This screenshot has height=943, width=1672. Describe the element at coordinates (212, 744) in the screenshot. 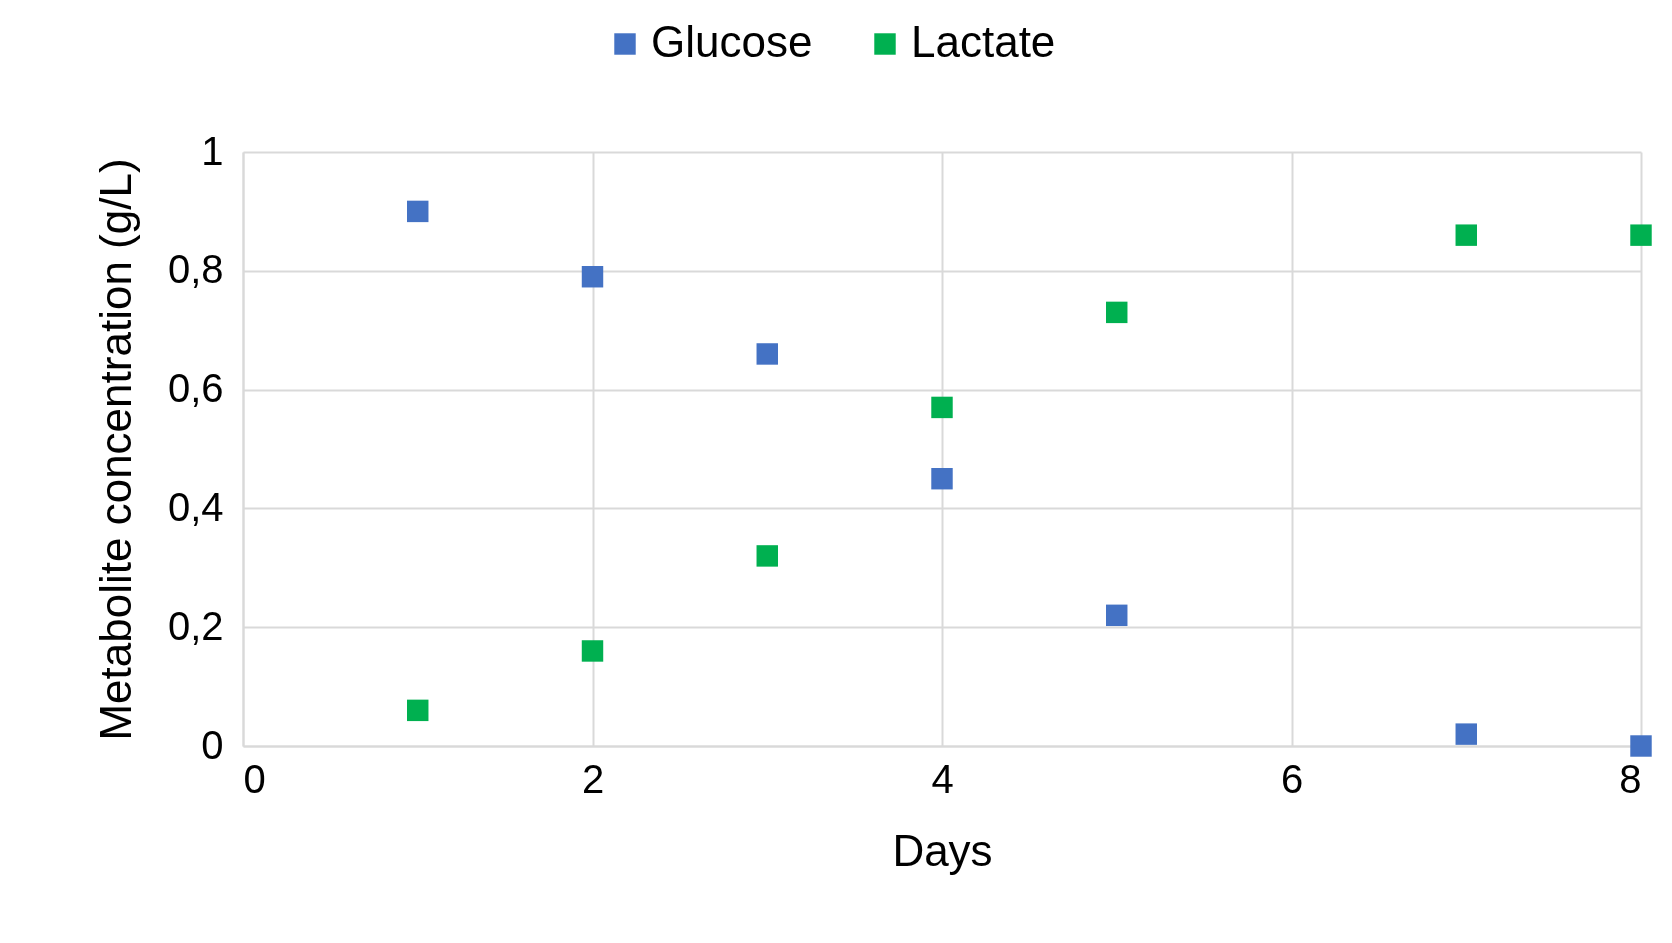

I see `y-tick-label: 0` at that location.